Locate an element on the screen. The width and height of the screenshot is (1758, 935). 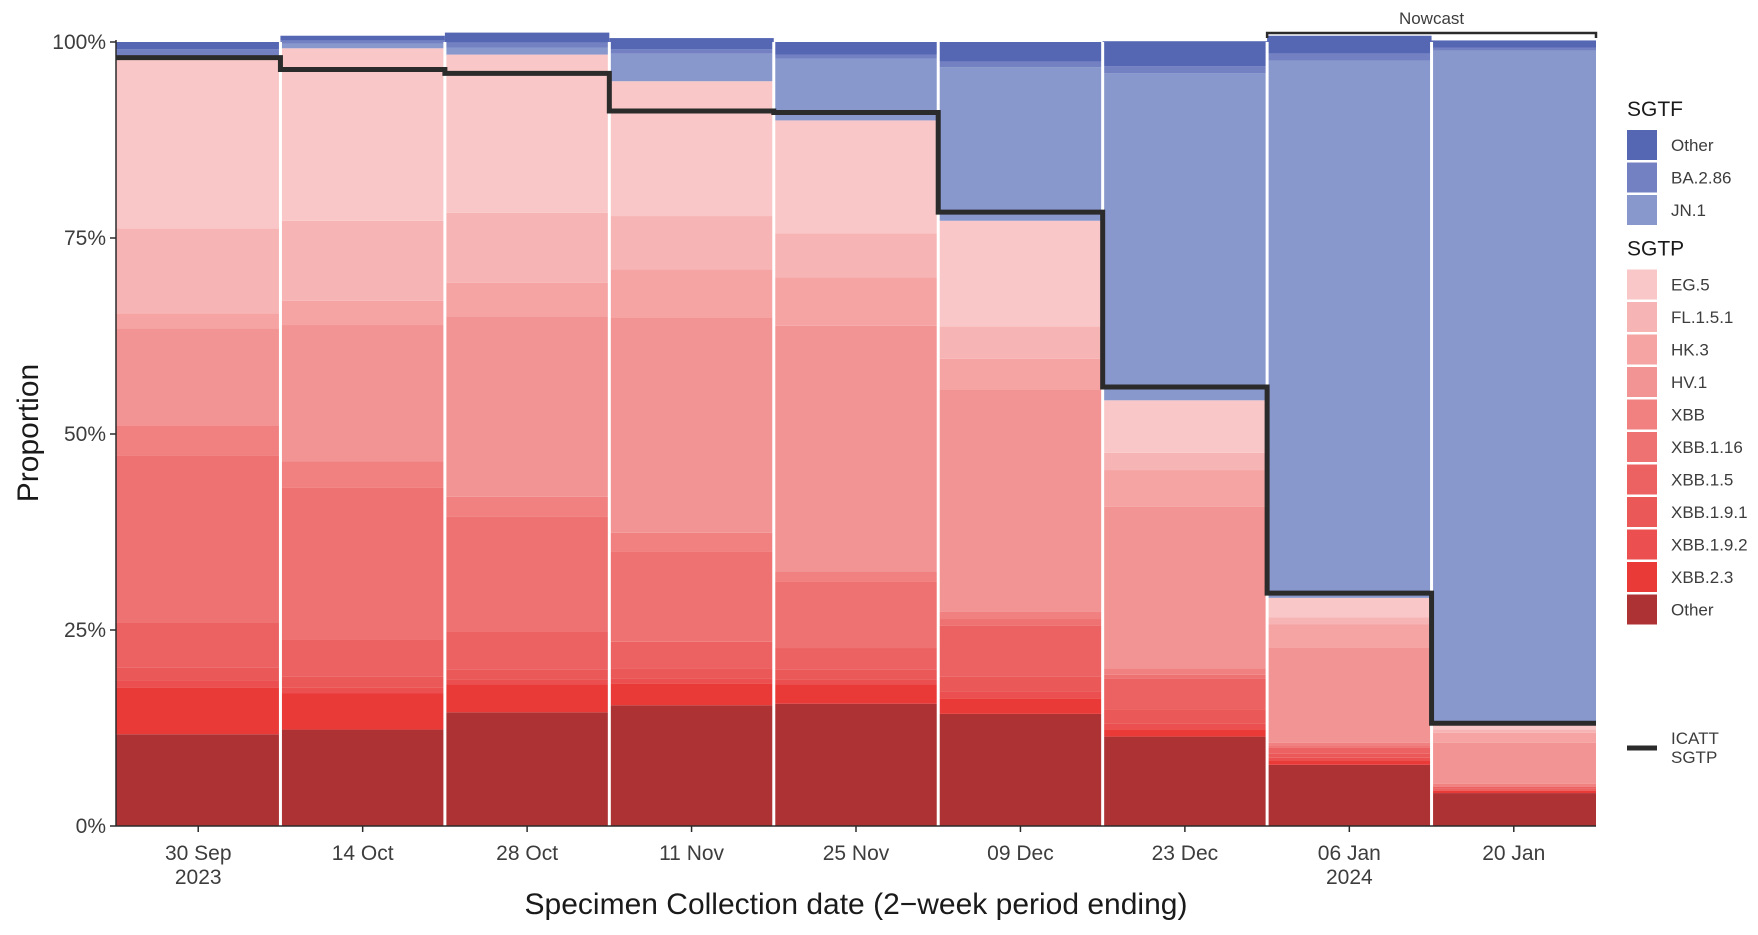
legend-label-sgtp-xbb-1-5: XBB.1.5 is located at coordinates (1702, 480).